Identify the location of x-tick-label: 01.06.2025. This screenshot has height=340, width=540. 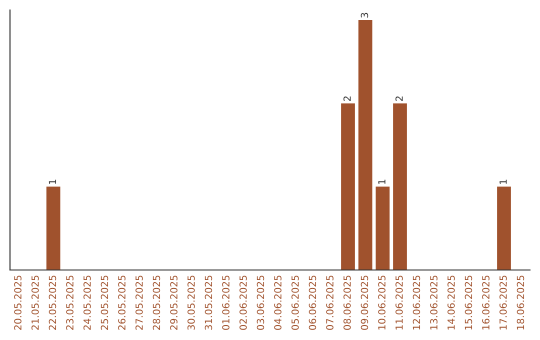
(226, 303).